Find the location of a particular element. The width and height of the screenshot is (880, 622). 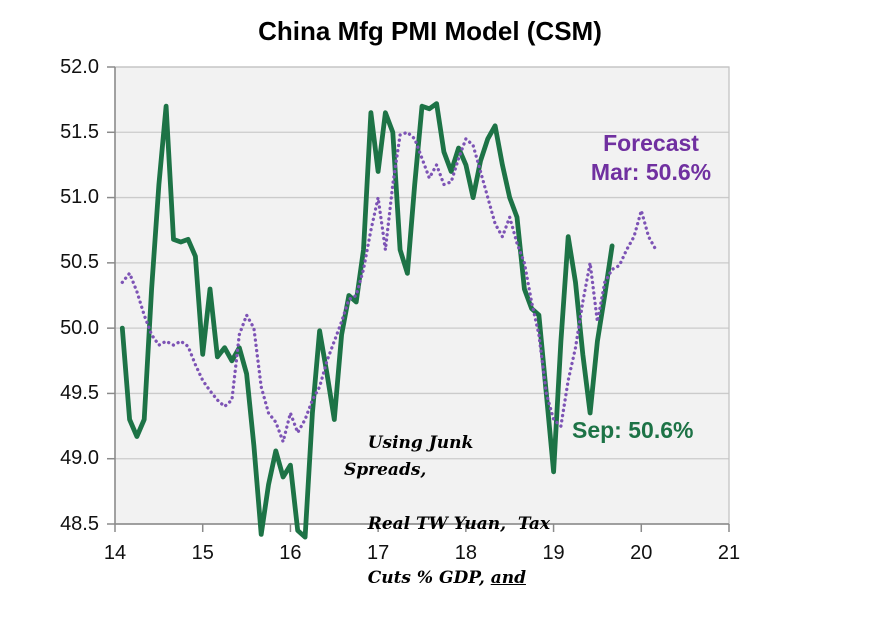

forecast-annotation-line1: Forecast is located at coordinates (651, 143).